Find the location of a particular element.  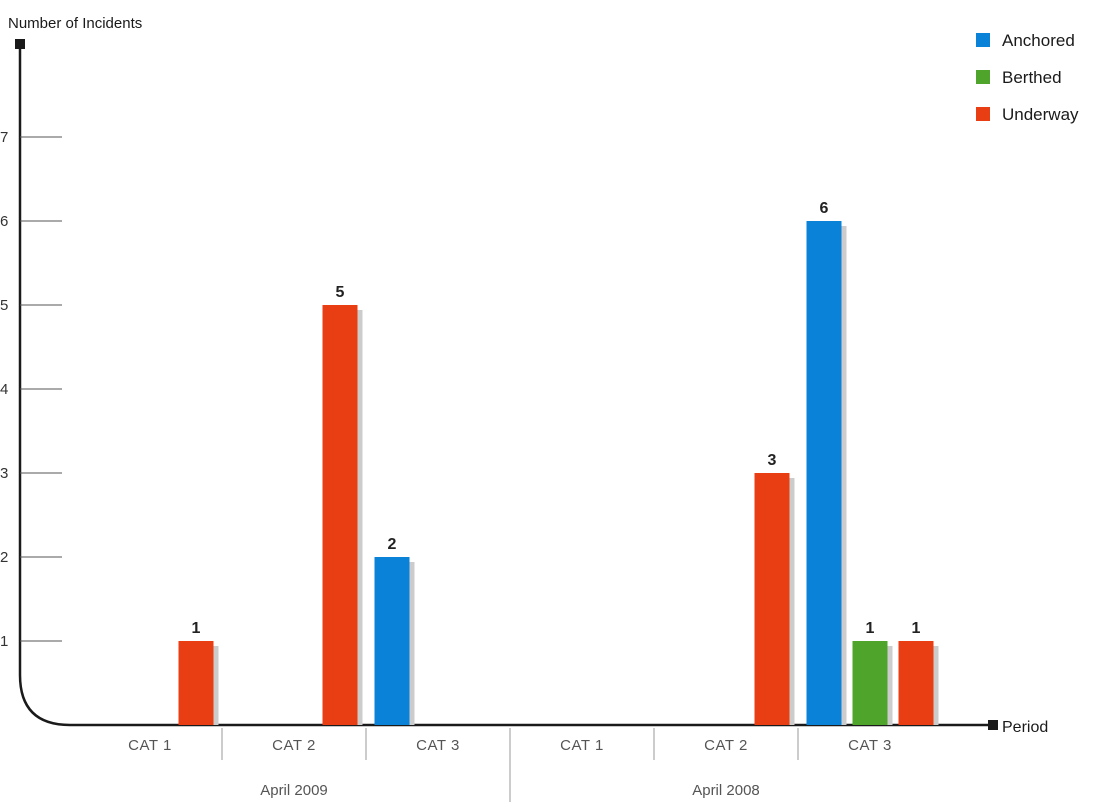

y-tick-label: 6 is located at coordinates (4, 221).